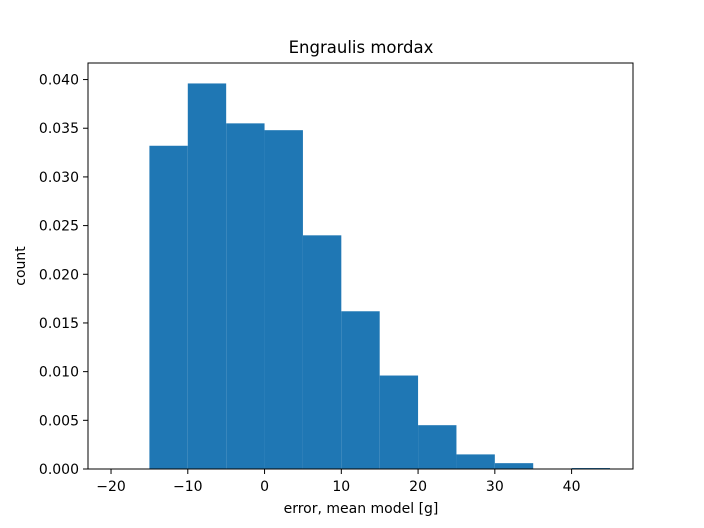 The image size is (704, 528). Describe the element at coordinates (21, 266) in the screenshot. I see `y-axis-label: count` at that location.